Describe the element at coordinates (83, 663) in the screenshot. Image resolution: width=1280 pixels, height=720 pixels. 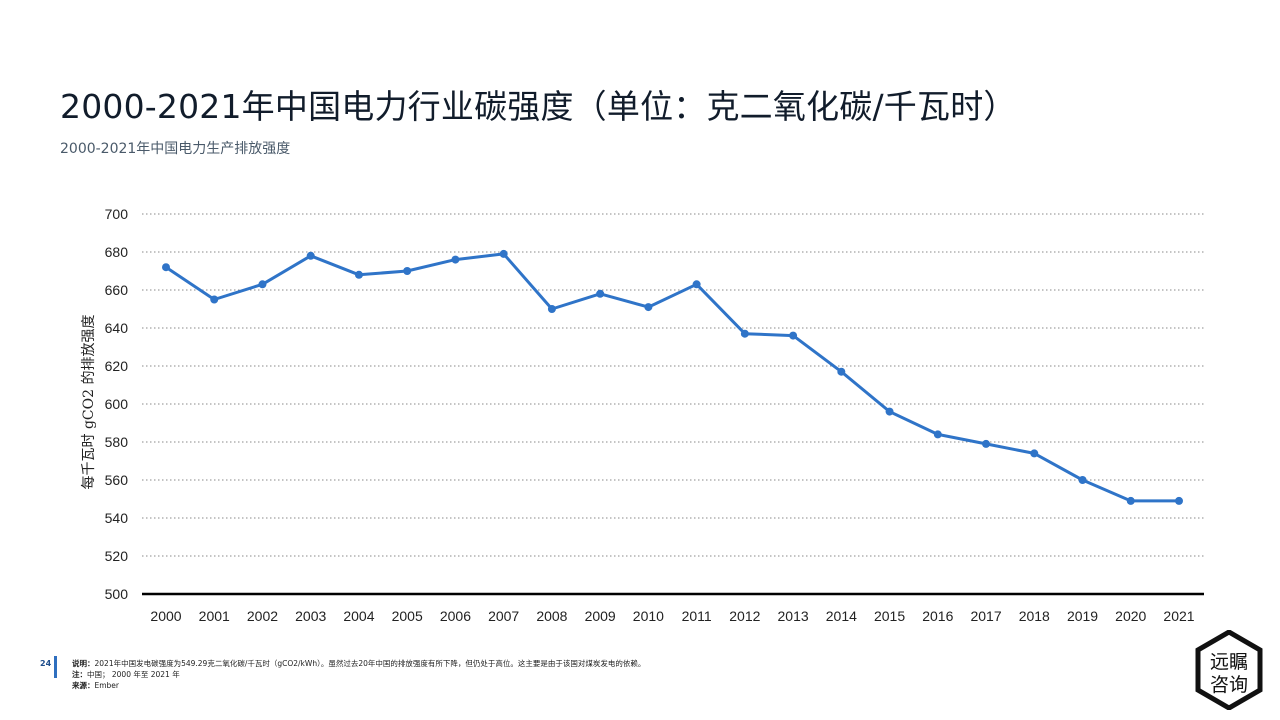
I see `note-label: 说明：` at that location.